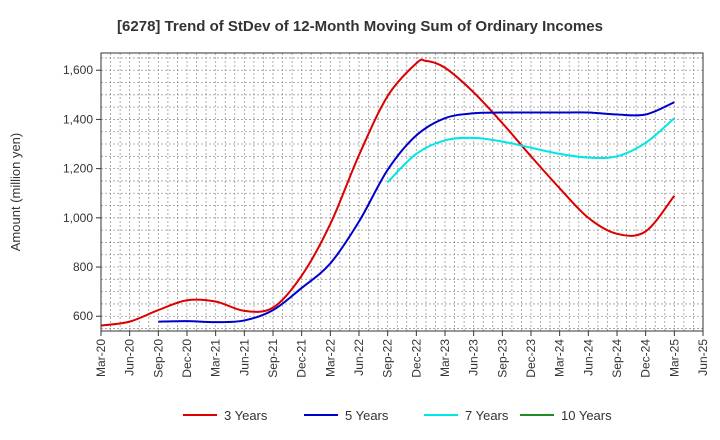 Image resolution: width=720 pixels, height=440 pixels. Describe the element at coordinates (367, 415) in the screenshot. I see `legend-label-5-years: 5 Years` at that location.